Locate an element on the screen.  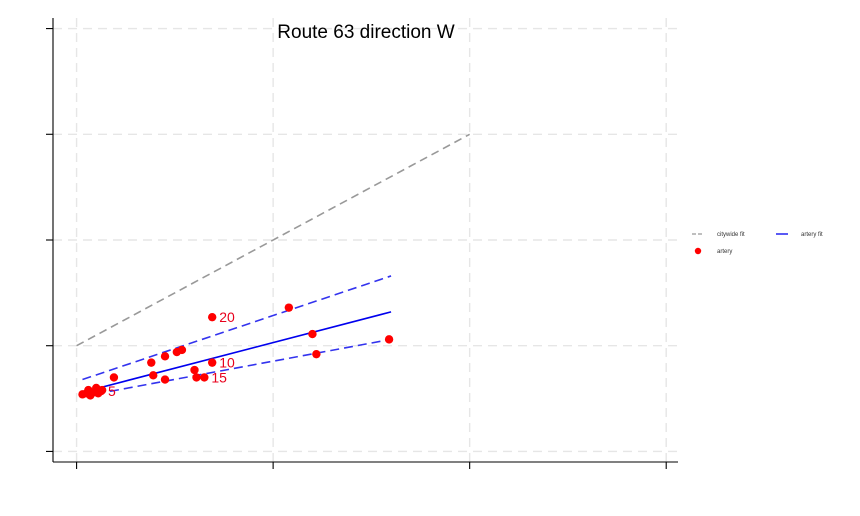
point-label-15: 15 is located at coordinates (219, 377).